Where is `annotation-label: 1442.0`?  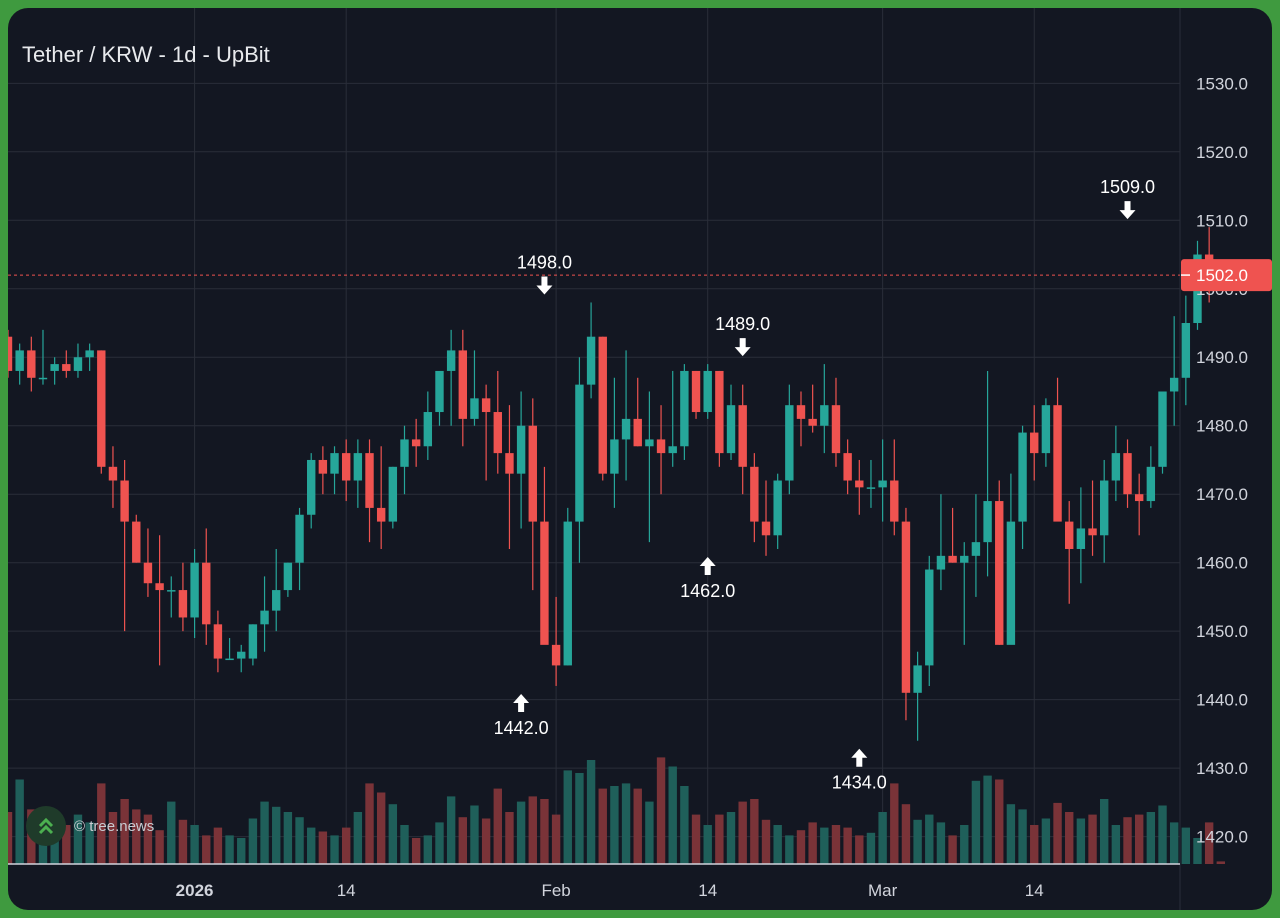
annotation-label: 1442.0 is located at coordinates (521, 728).